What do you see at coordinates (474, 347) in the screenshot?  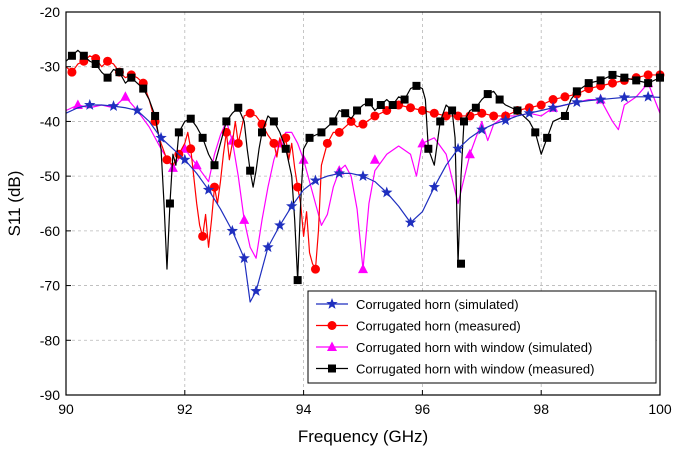 I see `legend-label: Corrugated horn with window (simulated)` at bounding box center [474, 347].